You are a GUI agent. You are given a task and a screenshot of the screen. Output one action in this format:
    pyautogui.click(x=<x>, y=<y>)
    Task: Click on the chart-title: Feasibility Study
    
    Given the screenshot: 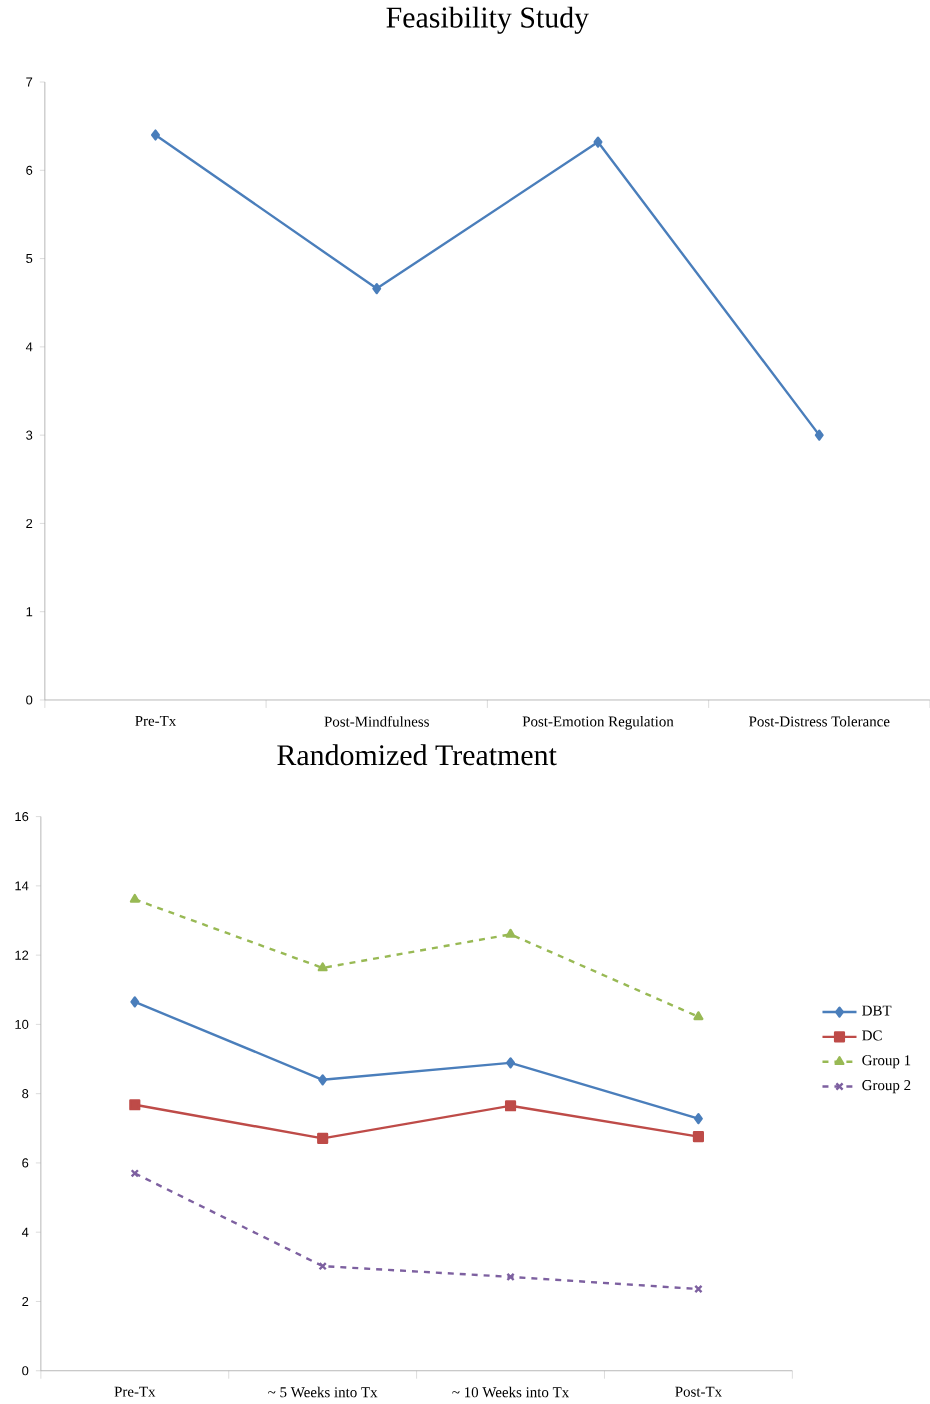 What is the action you would take?
    pyautogui.click(x=487, y=20)
    